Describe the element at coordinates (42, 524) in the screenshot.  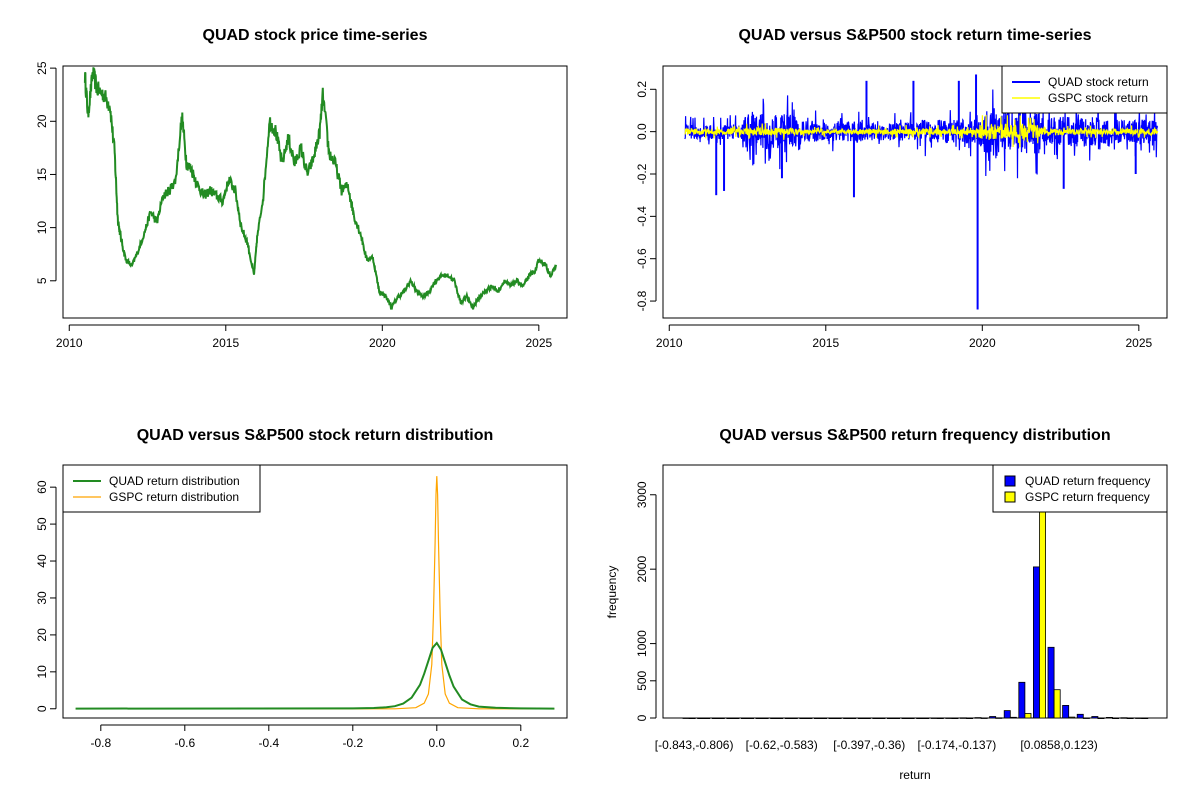
I see `density-y-tick-label: 50` at that location.